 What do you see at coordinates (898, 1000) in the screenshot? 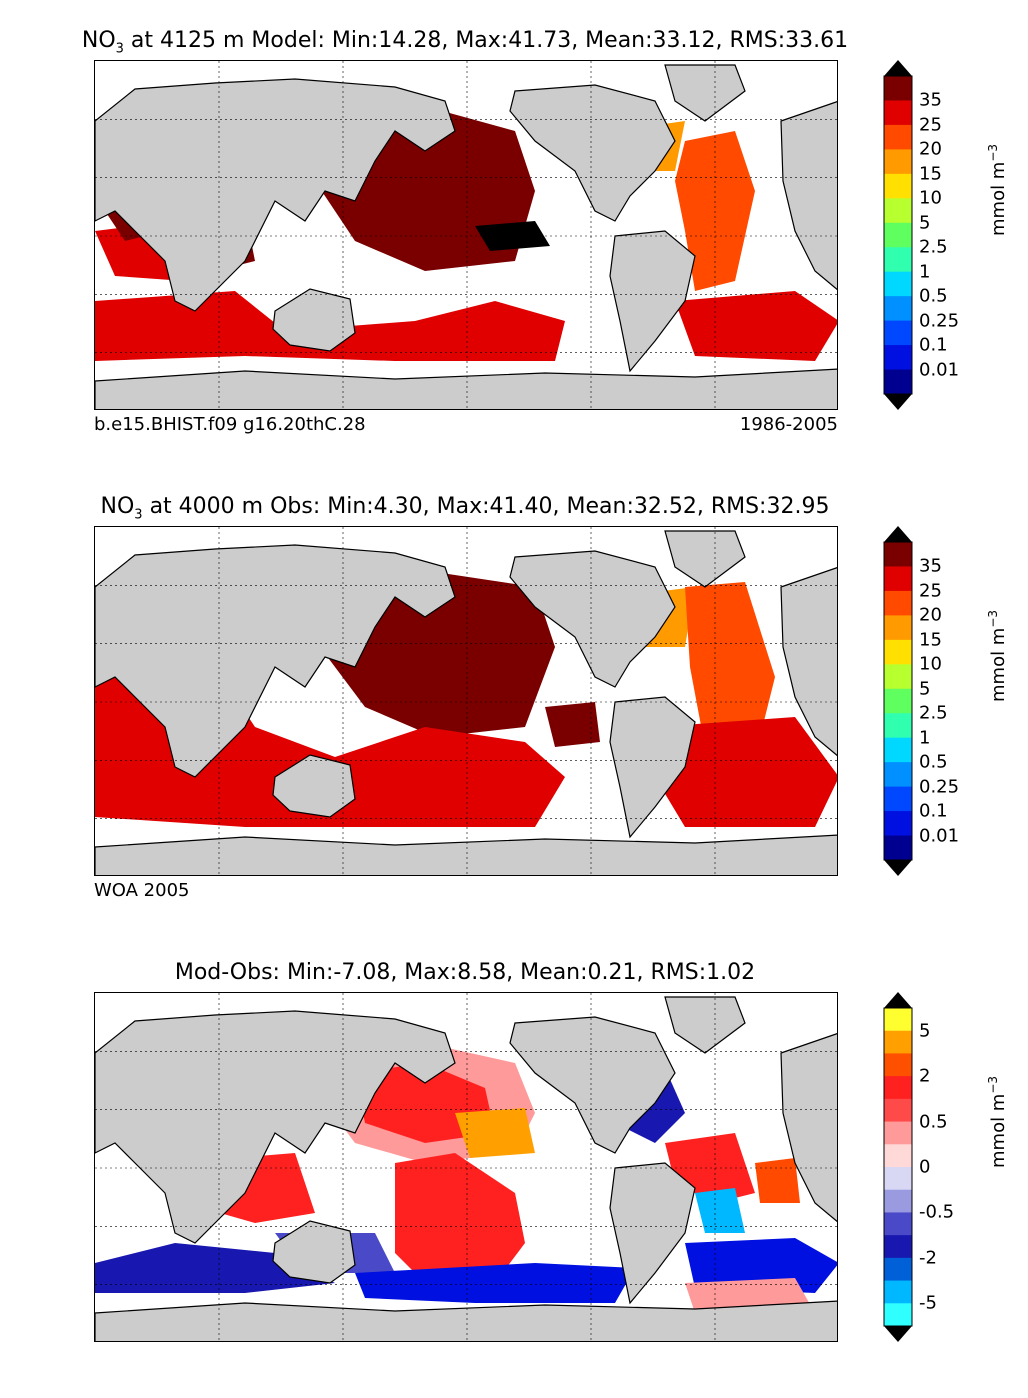
I see `colorbar-arrow-top` at bounding box center [898, 1000].